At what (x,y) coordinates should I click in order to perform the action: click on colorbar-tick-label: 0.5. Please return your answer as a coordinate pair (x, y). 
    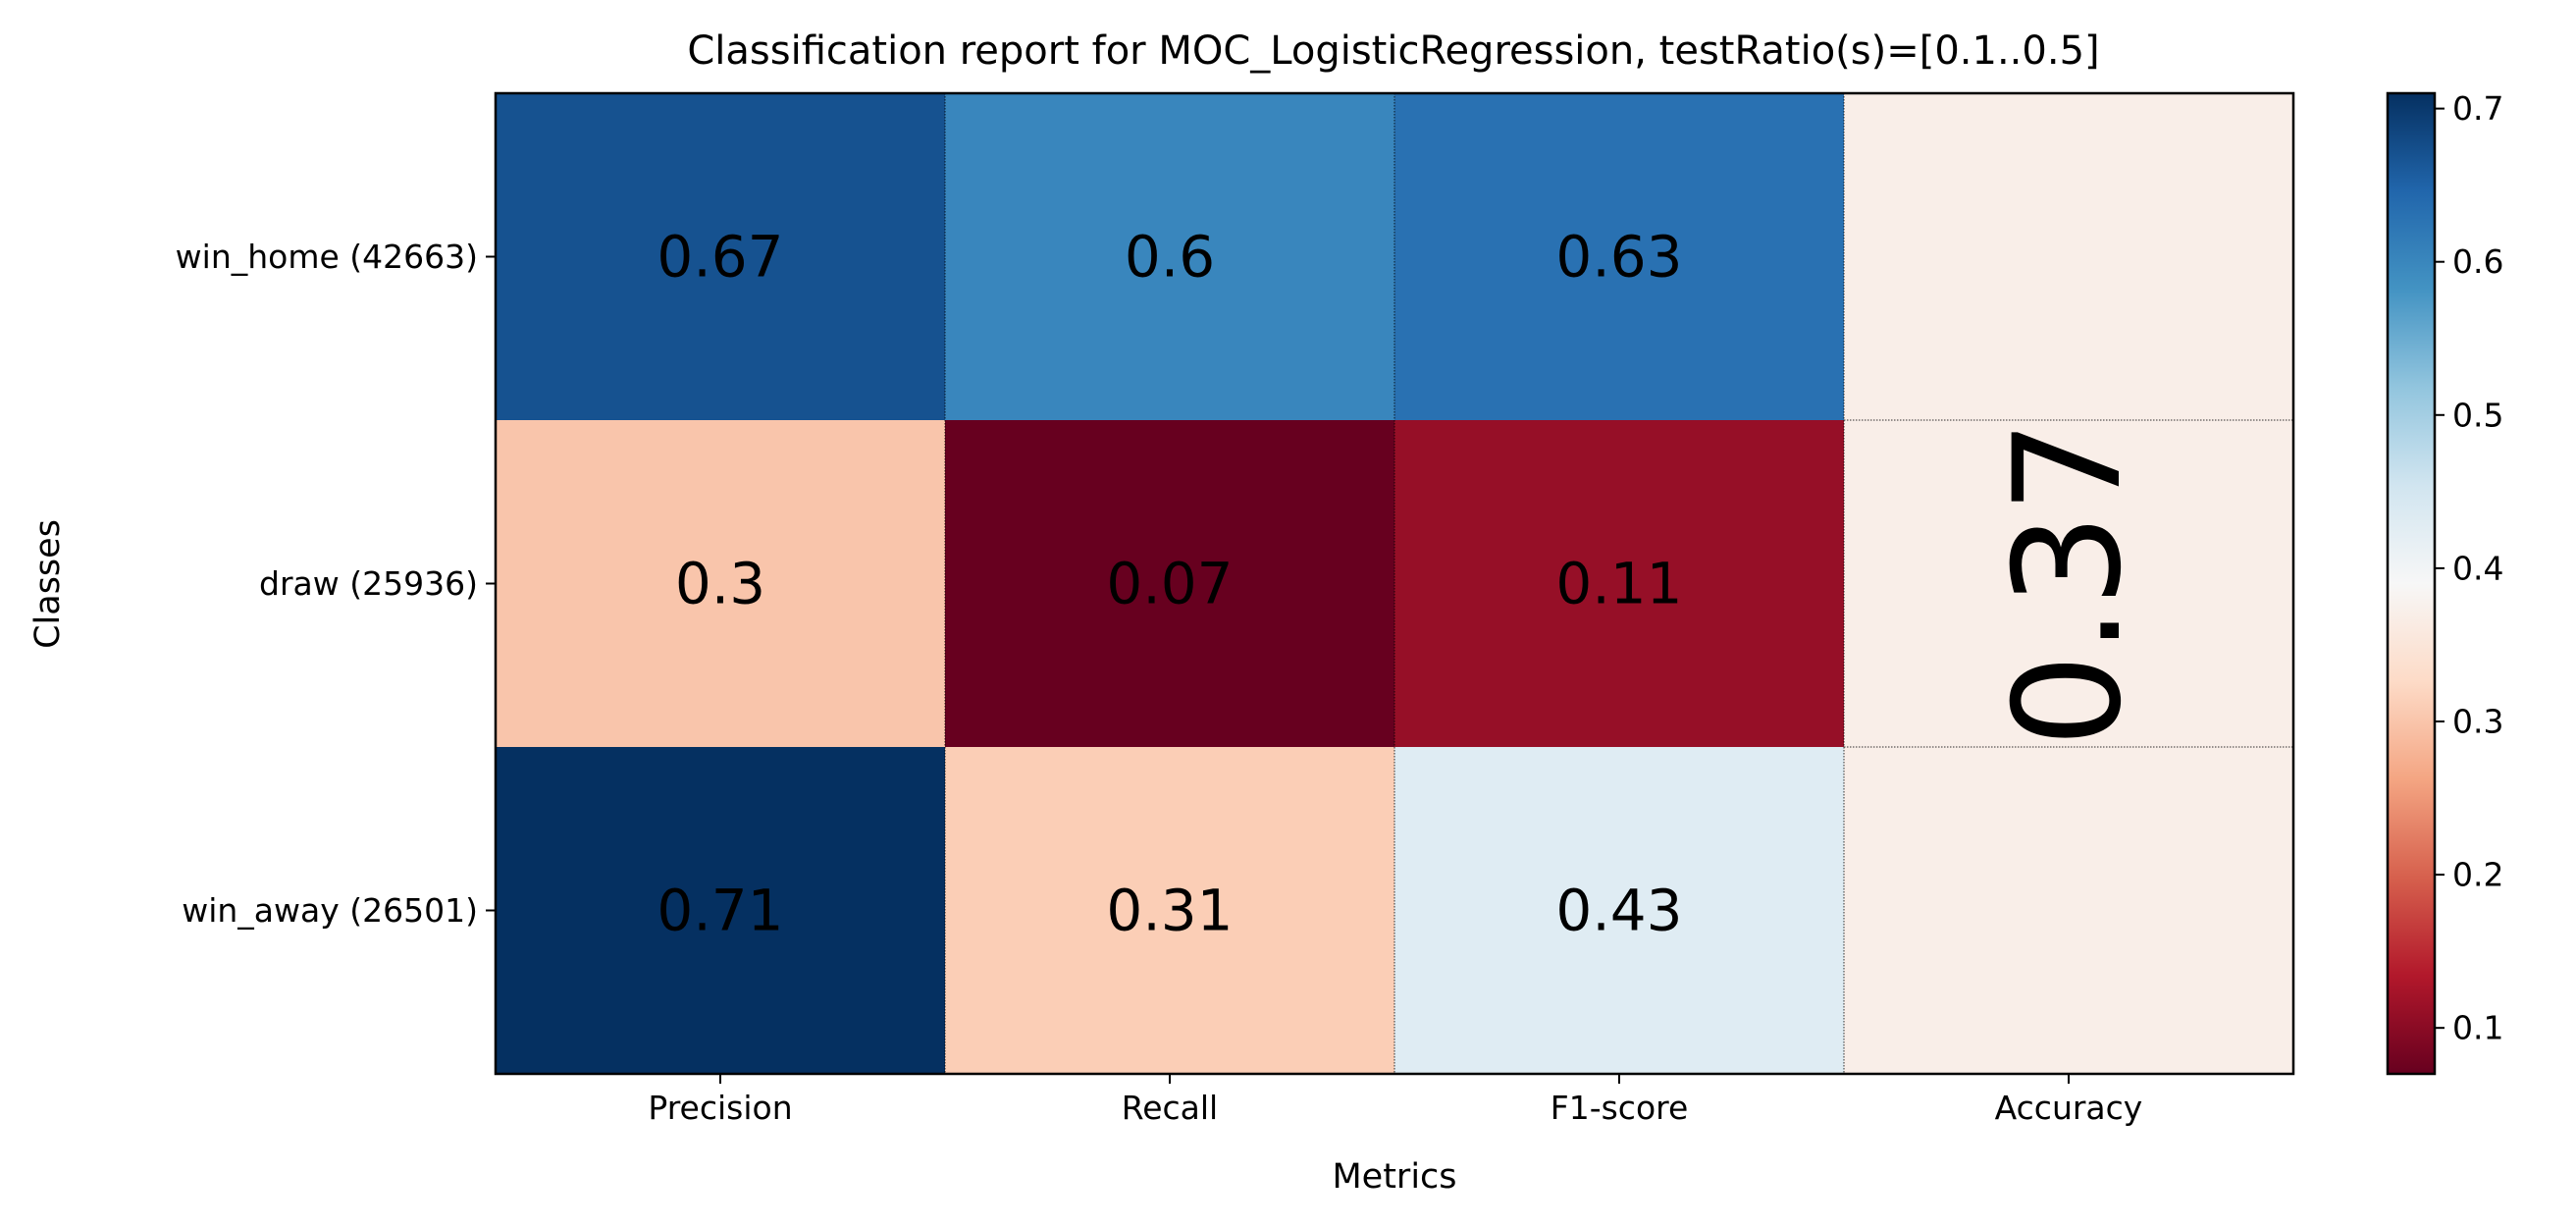
    Looking at the image, I should click on (2477, 415).